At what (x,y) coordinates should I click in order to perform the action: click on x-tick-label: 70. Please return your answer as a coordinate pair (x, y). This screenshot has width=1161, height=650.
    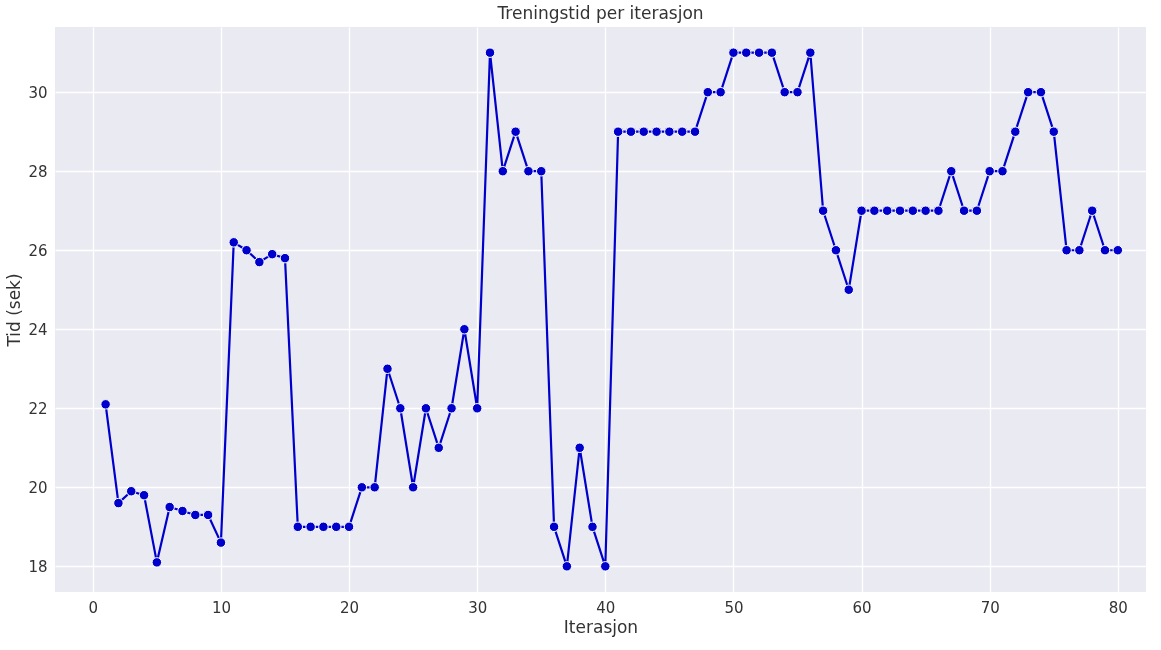
    Looking at the image, I should click on (990, 607).